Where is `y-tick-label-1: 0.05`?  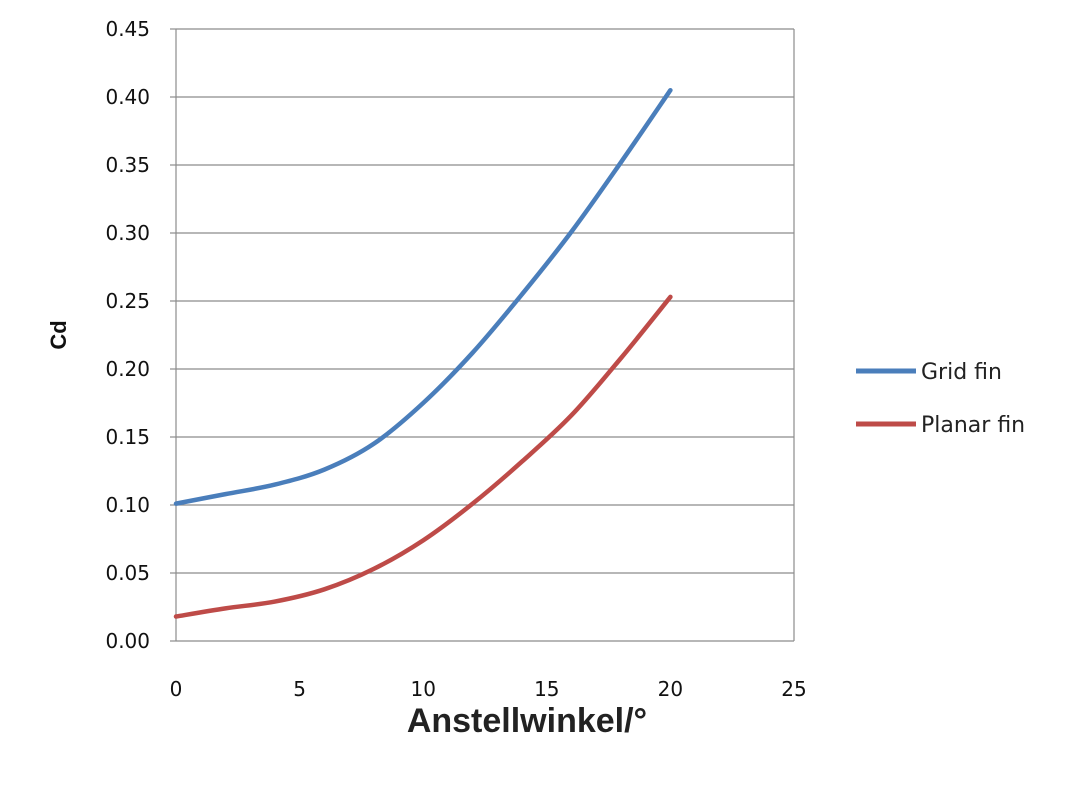
y-tick-label-1: 0.05 is located at coordinates (127, 573).